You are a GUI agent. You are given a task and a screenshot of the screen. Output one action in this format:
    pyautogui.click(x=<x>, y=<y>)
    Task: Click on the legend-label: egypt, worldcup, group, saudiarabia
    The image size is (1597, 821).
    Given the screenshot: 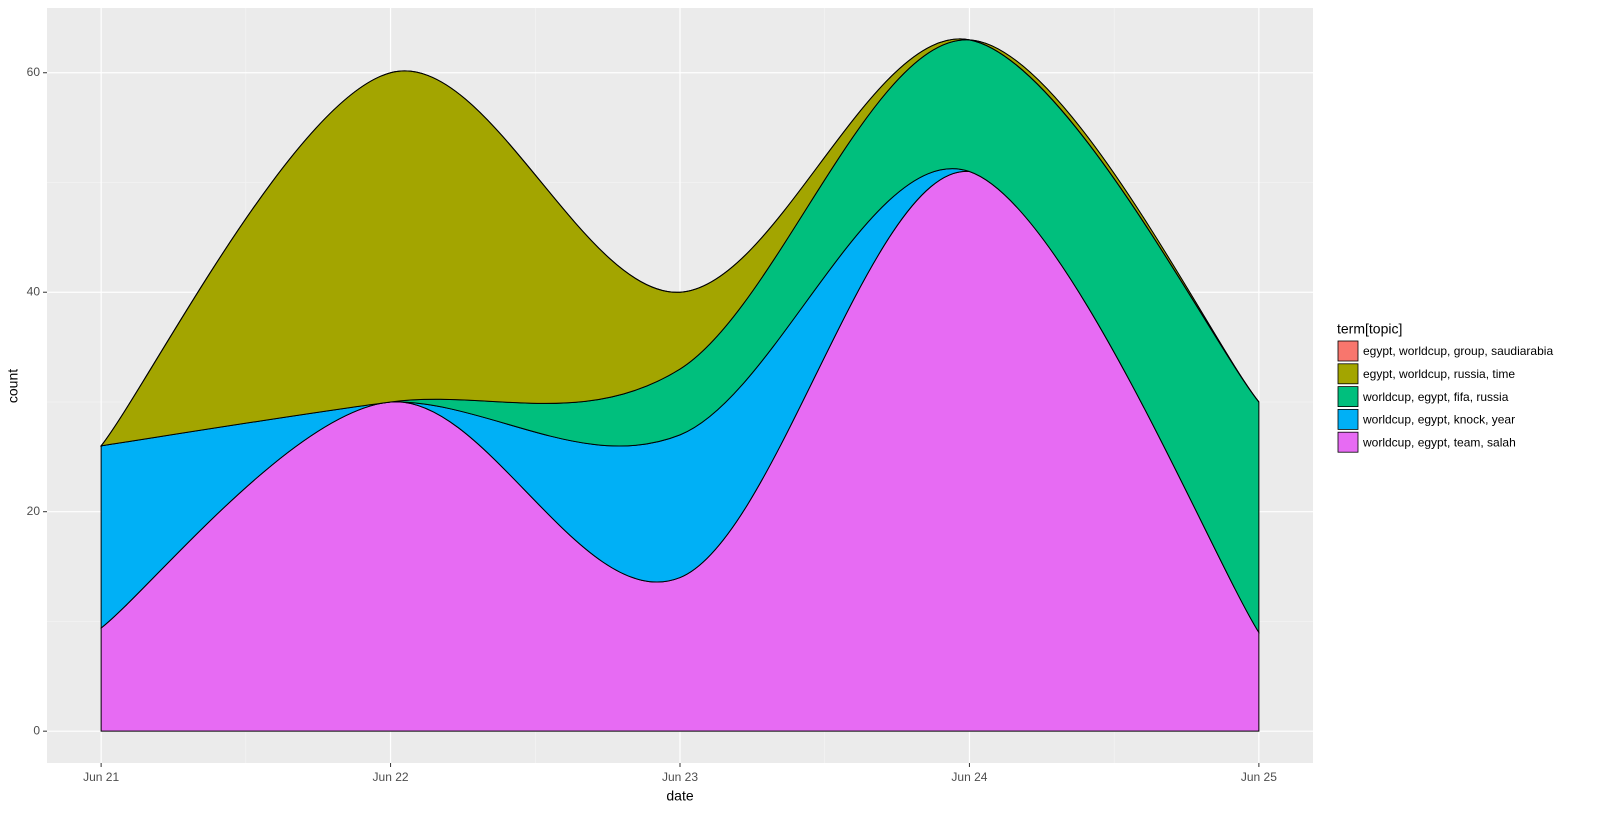 What is the action you would take?
    pyautogui.click(x=1458, y=351)
    